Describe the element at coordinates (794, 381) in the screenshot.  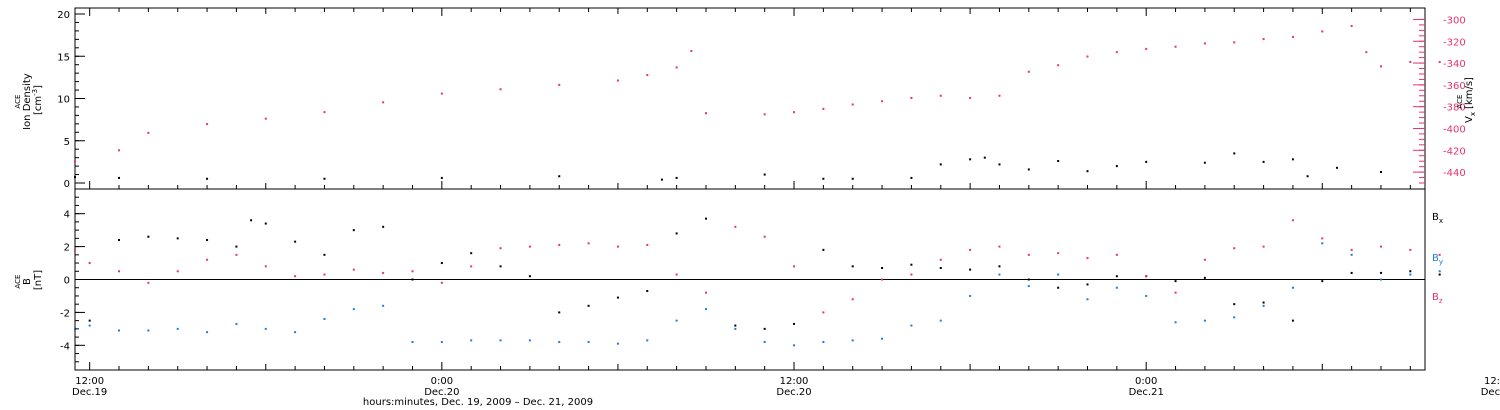
I see `x-tick-label-time: 12:00` at that location.